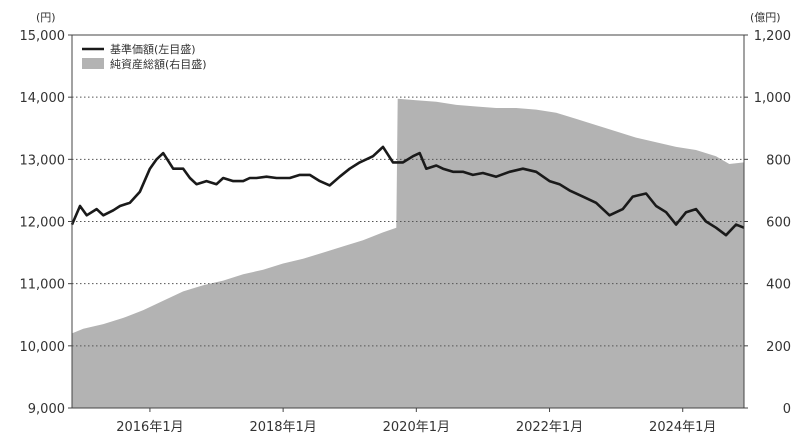 Image resolution: width=795 pixels, height=439 pixels. What do you see at coordinates (778, 160) in the screenshot?
I see `right-tick-label: 800` at bounding box center [778, 160].